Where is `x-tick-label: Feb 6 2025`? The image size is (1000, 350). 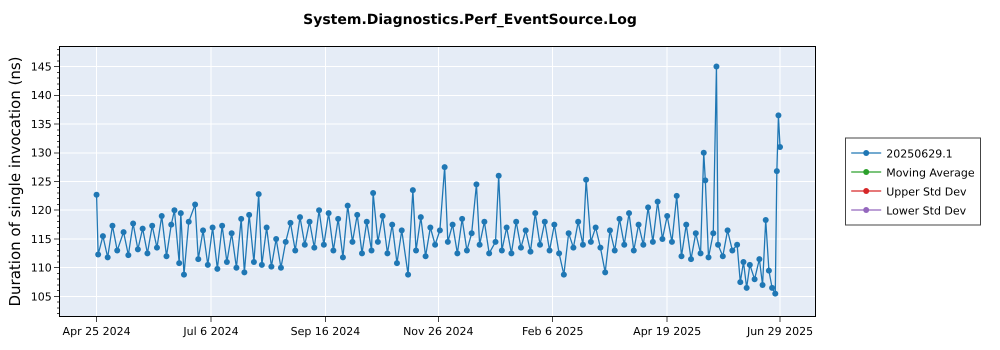 x-tick-label: Feb 6 2025 is located at coordinates (553, 331).